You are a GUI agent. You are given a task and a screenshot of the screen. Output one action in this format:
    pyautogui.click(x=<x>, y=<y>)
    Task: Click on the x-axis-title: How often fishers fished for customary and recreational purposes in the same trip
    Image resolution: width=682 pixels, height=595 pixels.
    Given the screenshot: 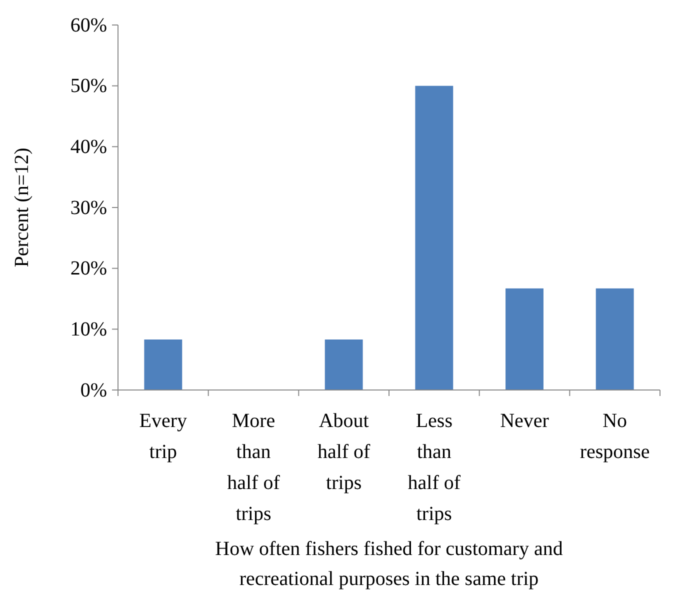 What is the action you would take?
    pyautogui.click(x=389, y=564)
    